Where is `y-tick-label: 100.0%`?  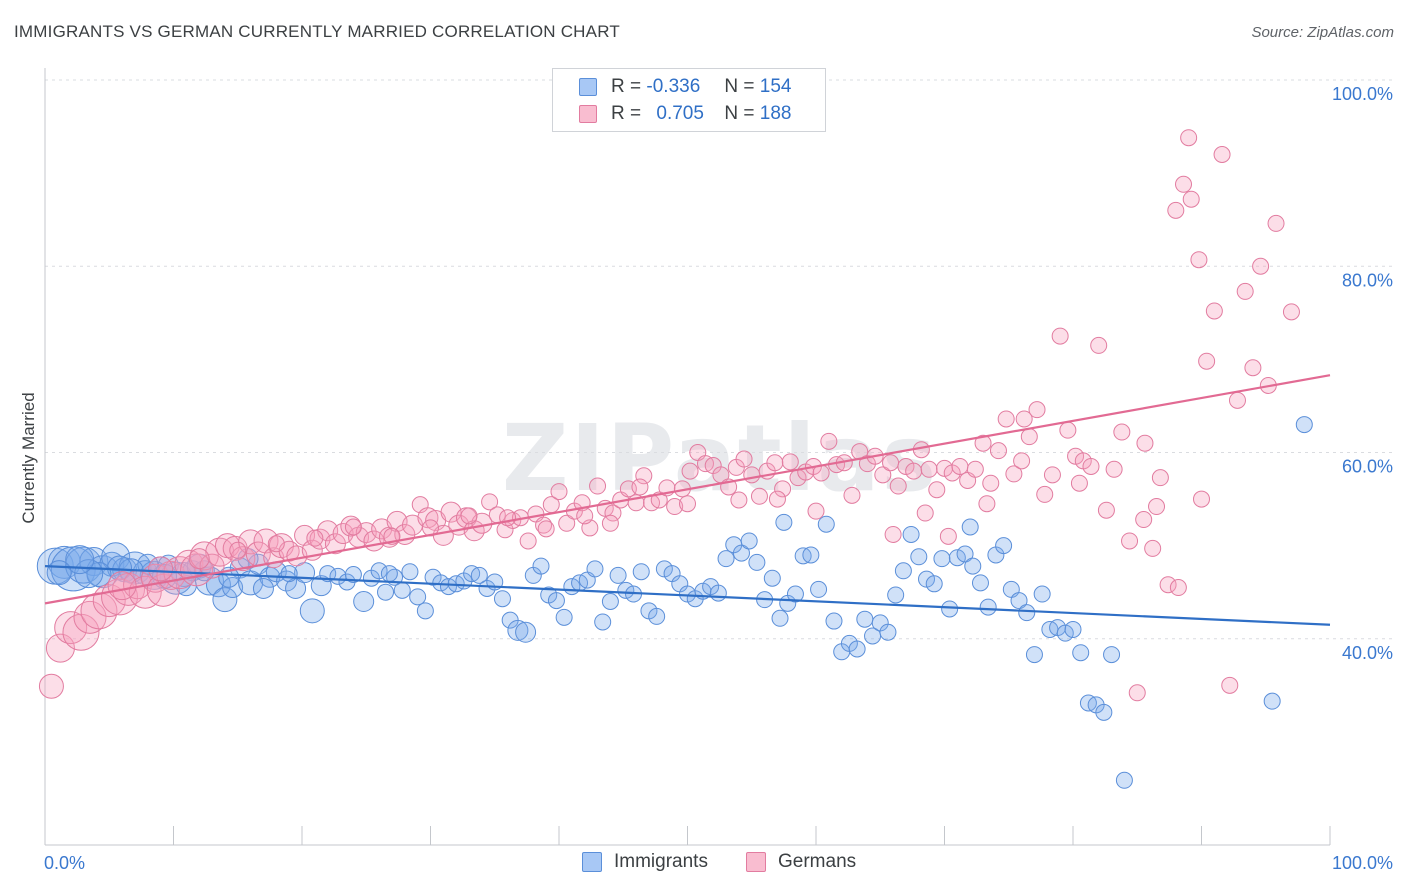
y-tick-label: 100.0% is located at coordinates (1362, 94).